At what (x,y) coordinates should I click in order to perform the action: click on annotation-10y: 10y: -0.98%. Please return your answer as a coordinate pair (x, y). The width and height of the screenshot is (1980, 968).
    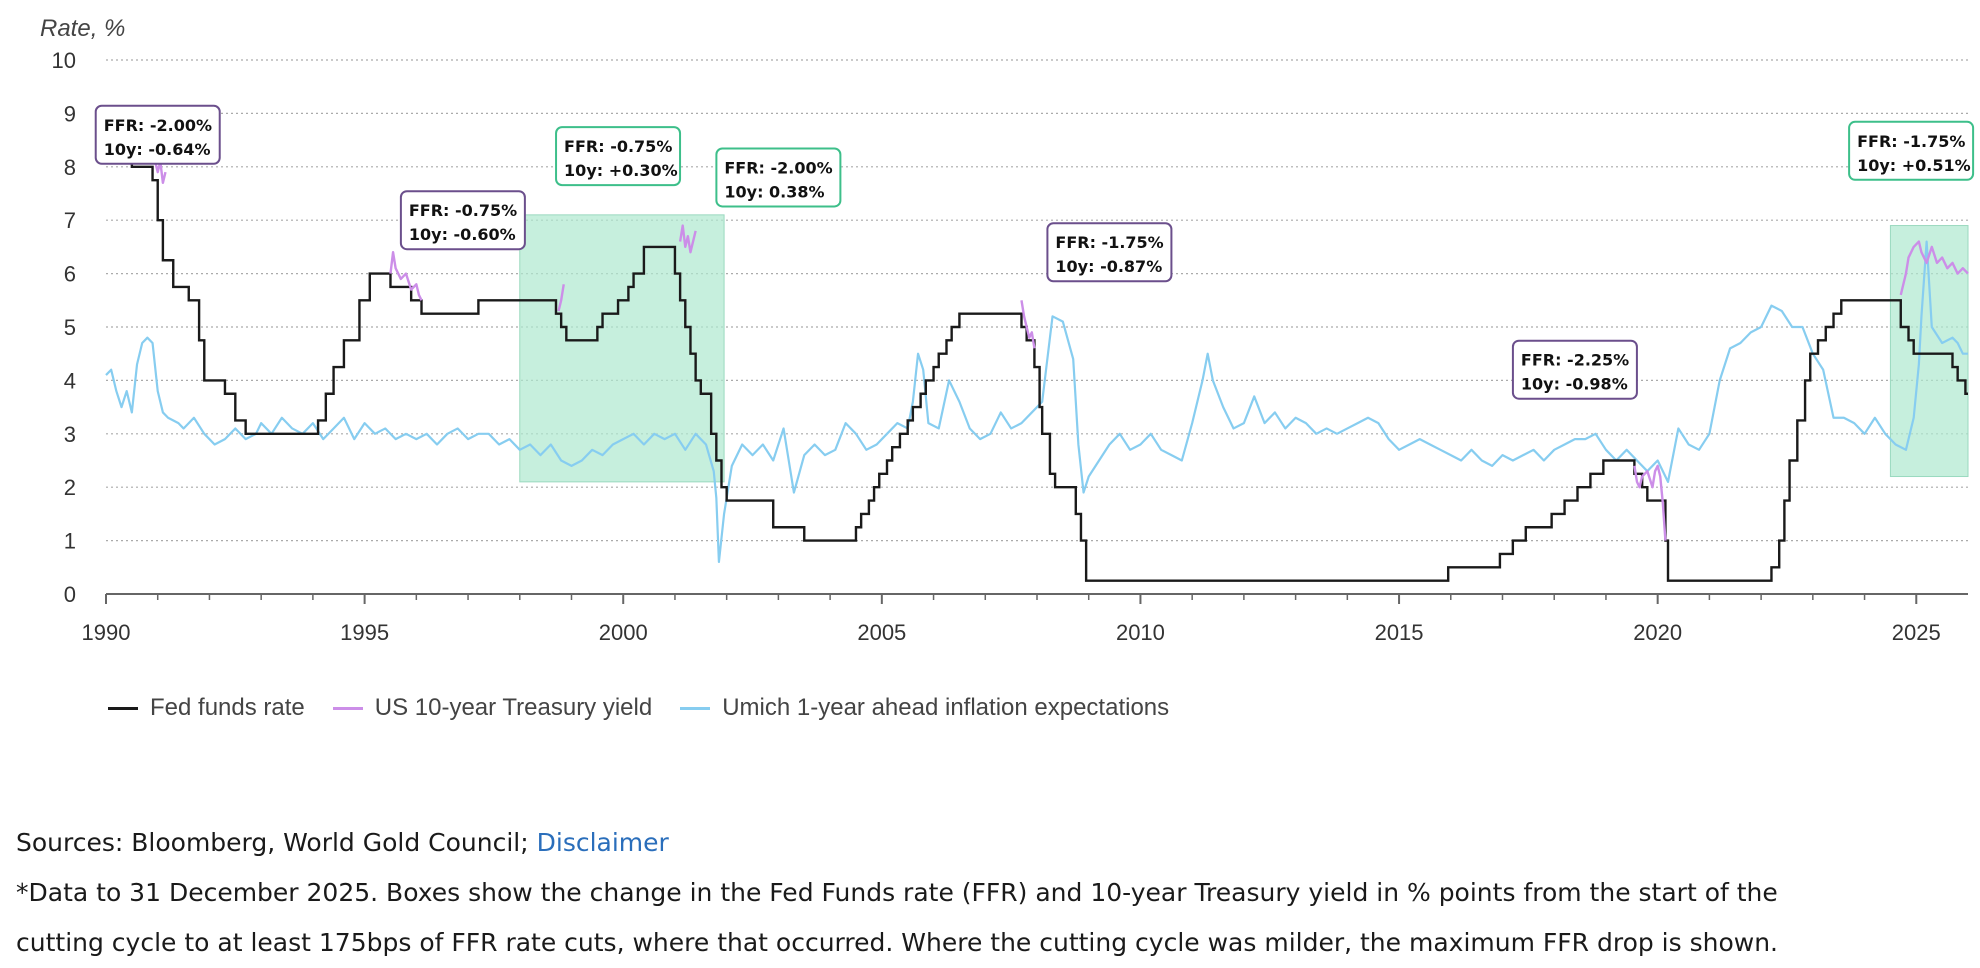
    Looking at the image, I should click on (1574, 384).